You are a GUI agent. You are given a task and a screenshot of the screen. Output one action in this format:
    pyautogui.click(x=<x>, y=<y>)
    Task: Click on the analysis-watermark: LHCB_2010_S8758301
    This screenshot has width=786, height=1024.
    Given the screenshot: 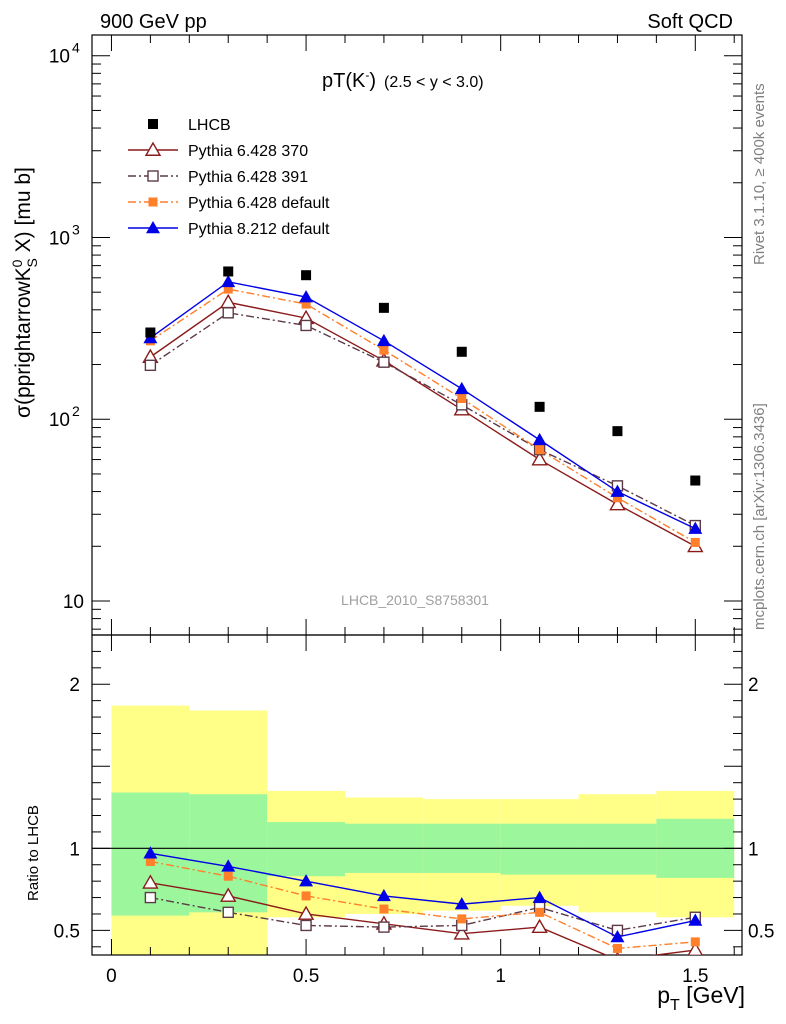 What is the action you would take?
    pyautogui.click(x=415, y=600)
    